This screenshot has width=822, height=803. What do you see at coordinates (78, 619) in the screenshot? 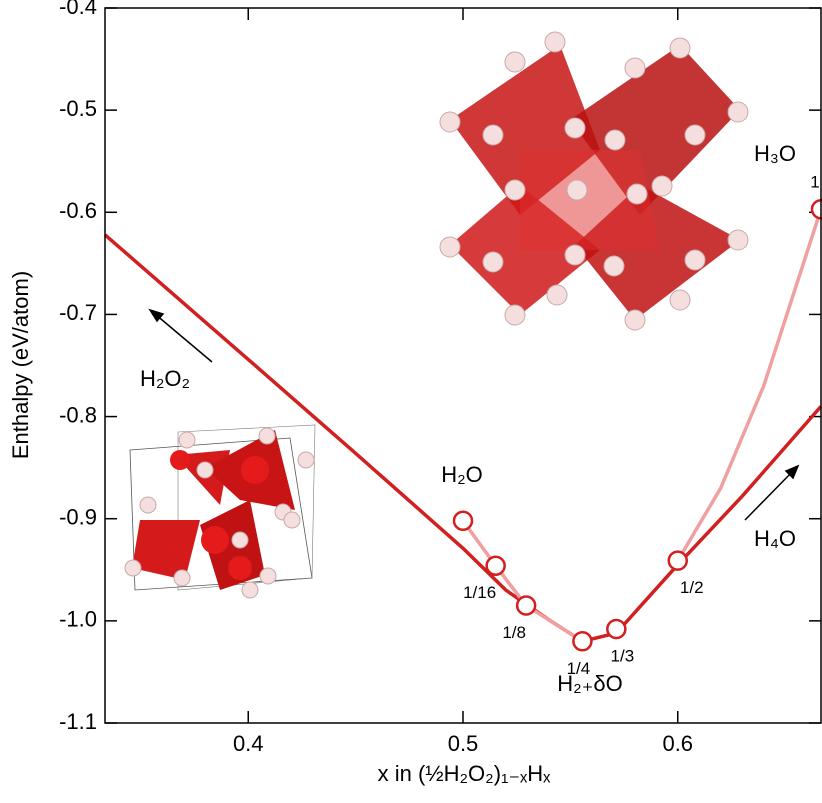
I see `y-tick-label: -1.0` at bounding box center [78, 619].